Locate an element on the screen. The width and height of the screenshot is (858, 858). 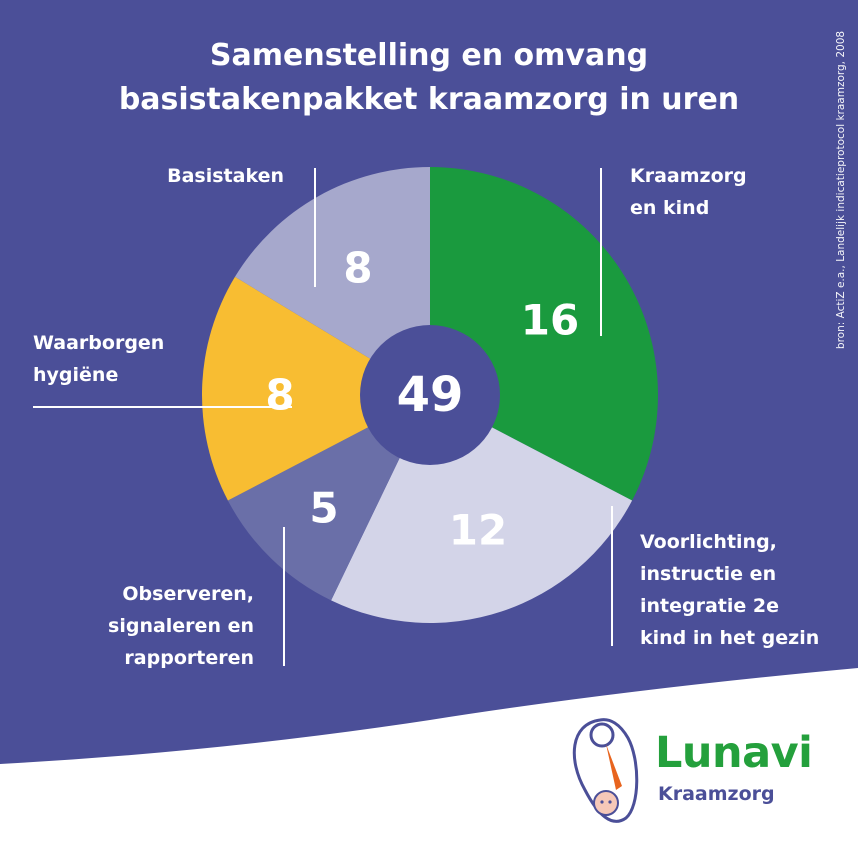
label-kraamzorg-en-kind: Kraamzorg en kind is located at coordinates (688, 192).